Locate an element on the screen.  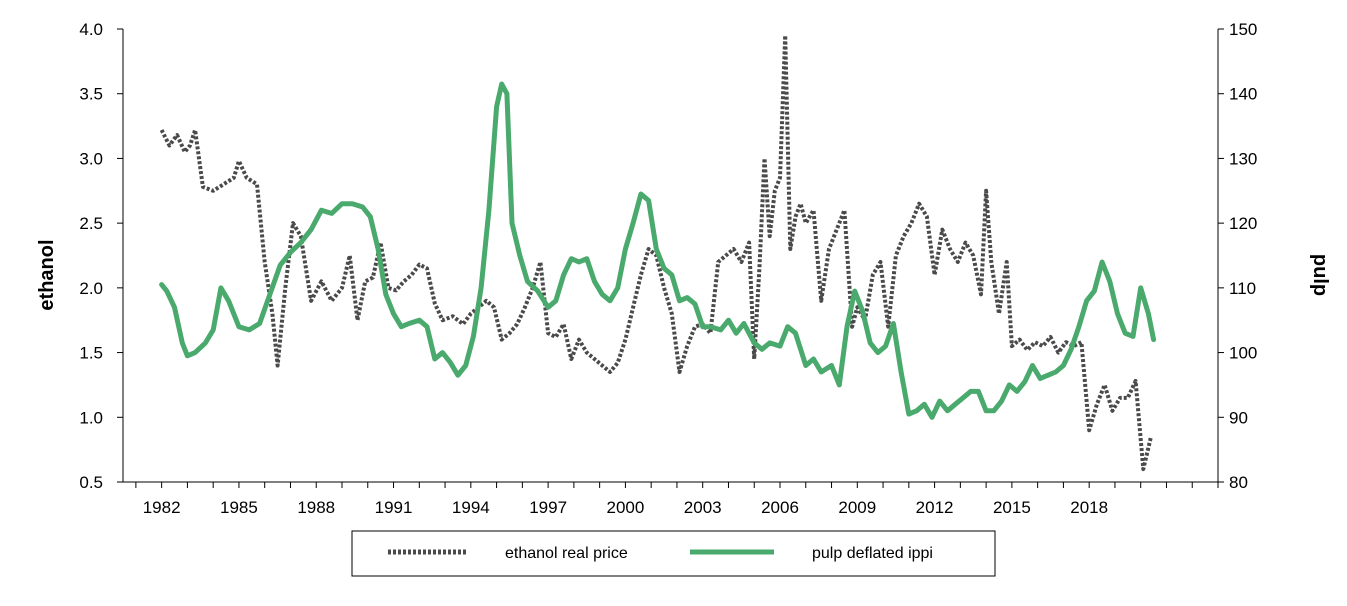
y-left-tick-label: 1.5 is located at coordinates (91, 353).